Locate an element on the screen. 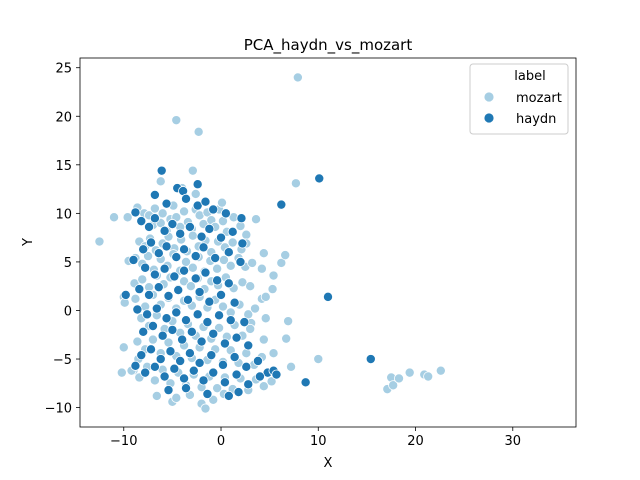 The height and width of the screenshot is (480, 640). y-tick-label: 20 is located at coordinates (63, 117).